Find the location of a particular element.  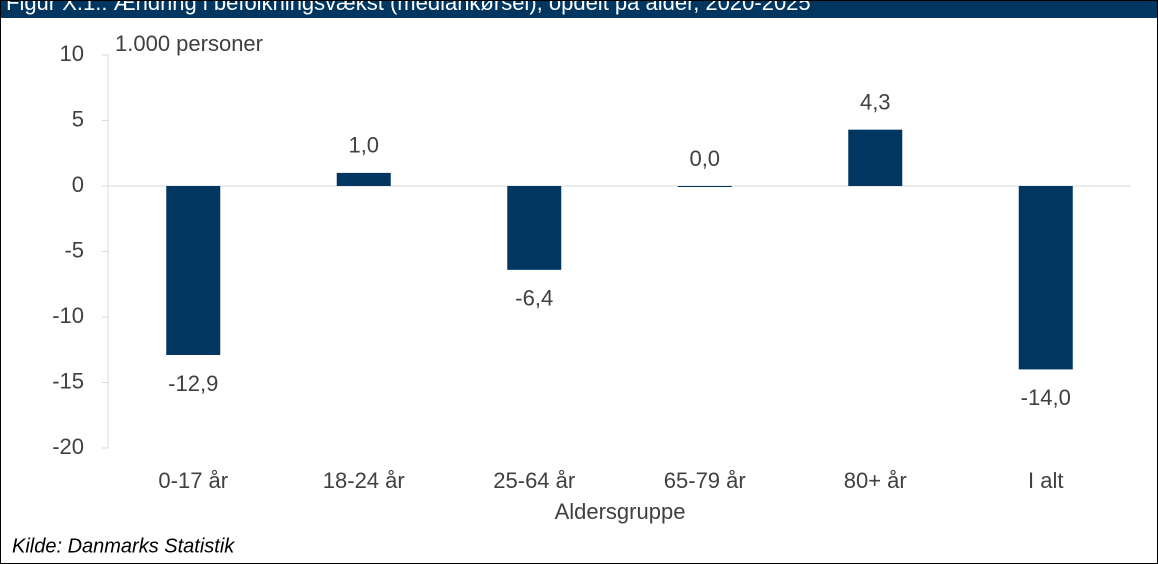

data-label: 4,3 is located at coordinates (875, 101).